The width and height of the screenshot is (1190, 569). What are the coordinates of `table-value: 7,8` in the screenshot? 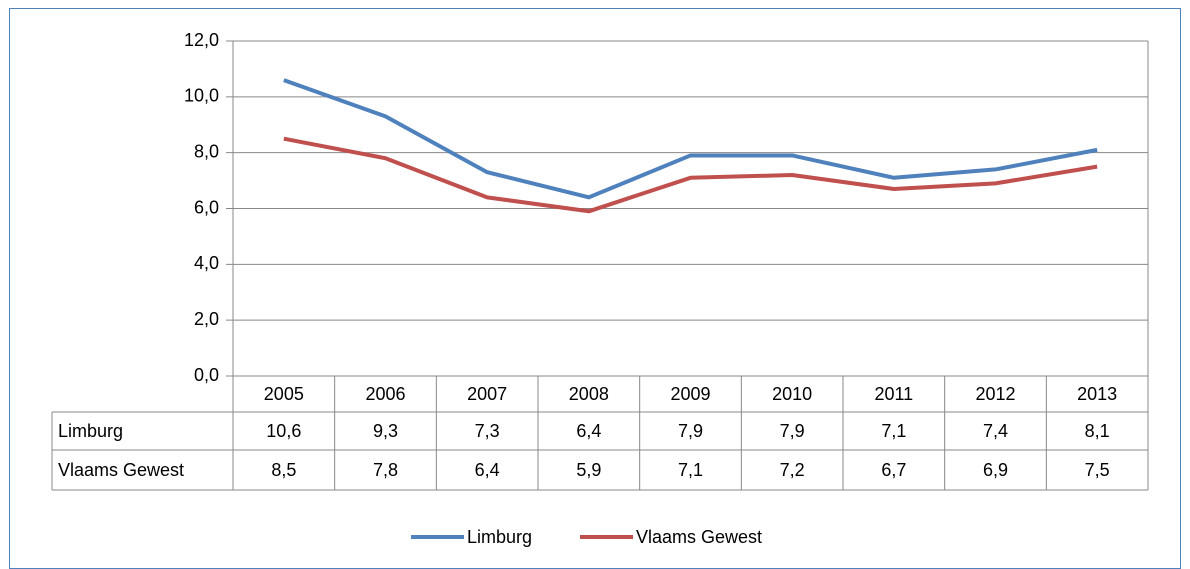 It's located at (385, 470).